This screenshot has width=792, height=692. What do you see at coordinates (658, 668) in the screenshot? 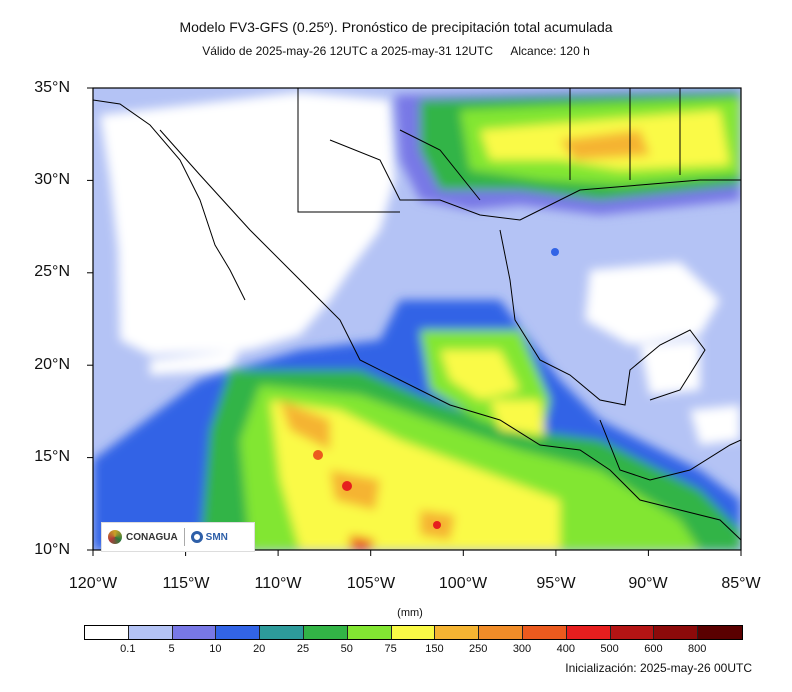
I see `initialization-time: Inicialización: 2025-may-26 00UTC` at bounding box center [658, 668].